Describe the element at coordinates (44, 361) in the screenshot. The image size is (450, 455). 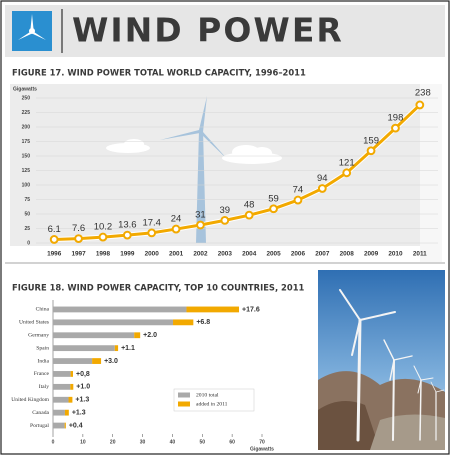
I see `category-label: India` at that location.